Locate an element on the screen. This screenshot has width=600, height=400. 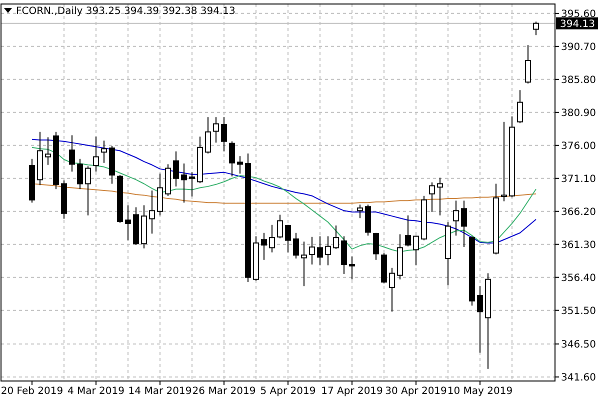
y-tick-label: 390.70 is located at coordinates (578, 47).